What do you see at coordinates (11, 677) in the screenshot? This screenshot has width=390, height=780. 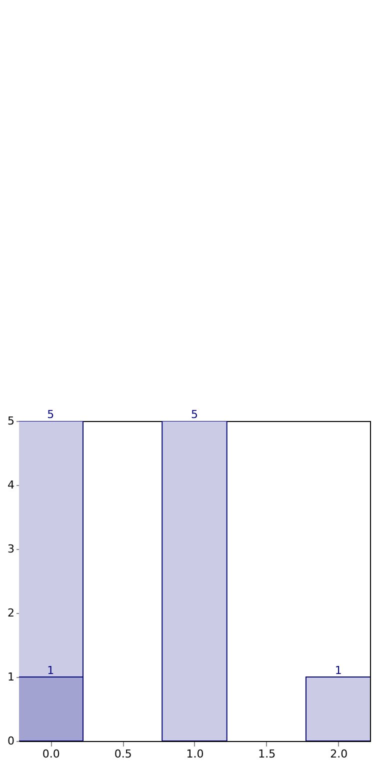 I see `y-tick-label: 1` at bounding box center [11, 677].